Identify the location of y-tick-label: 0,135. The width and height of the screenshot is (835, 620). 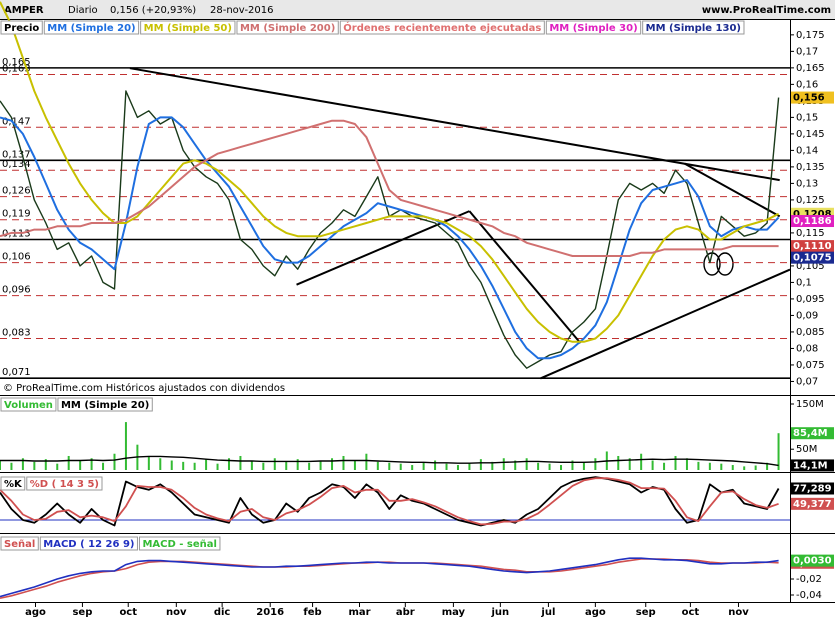
(810, 167).